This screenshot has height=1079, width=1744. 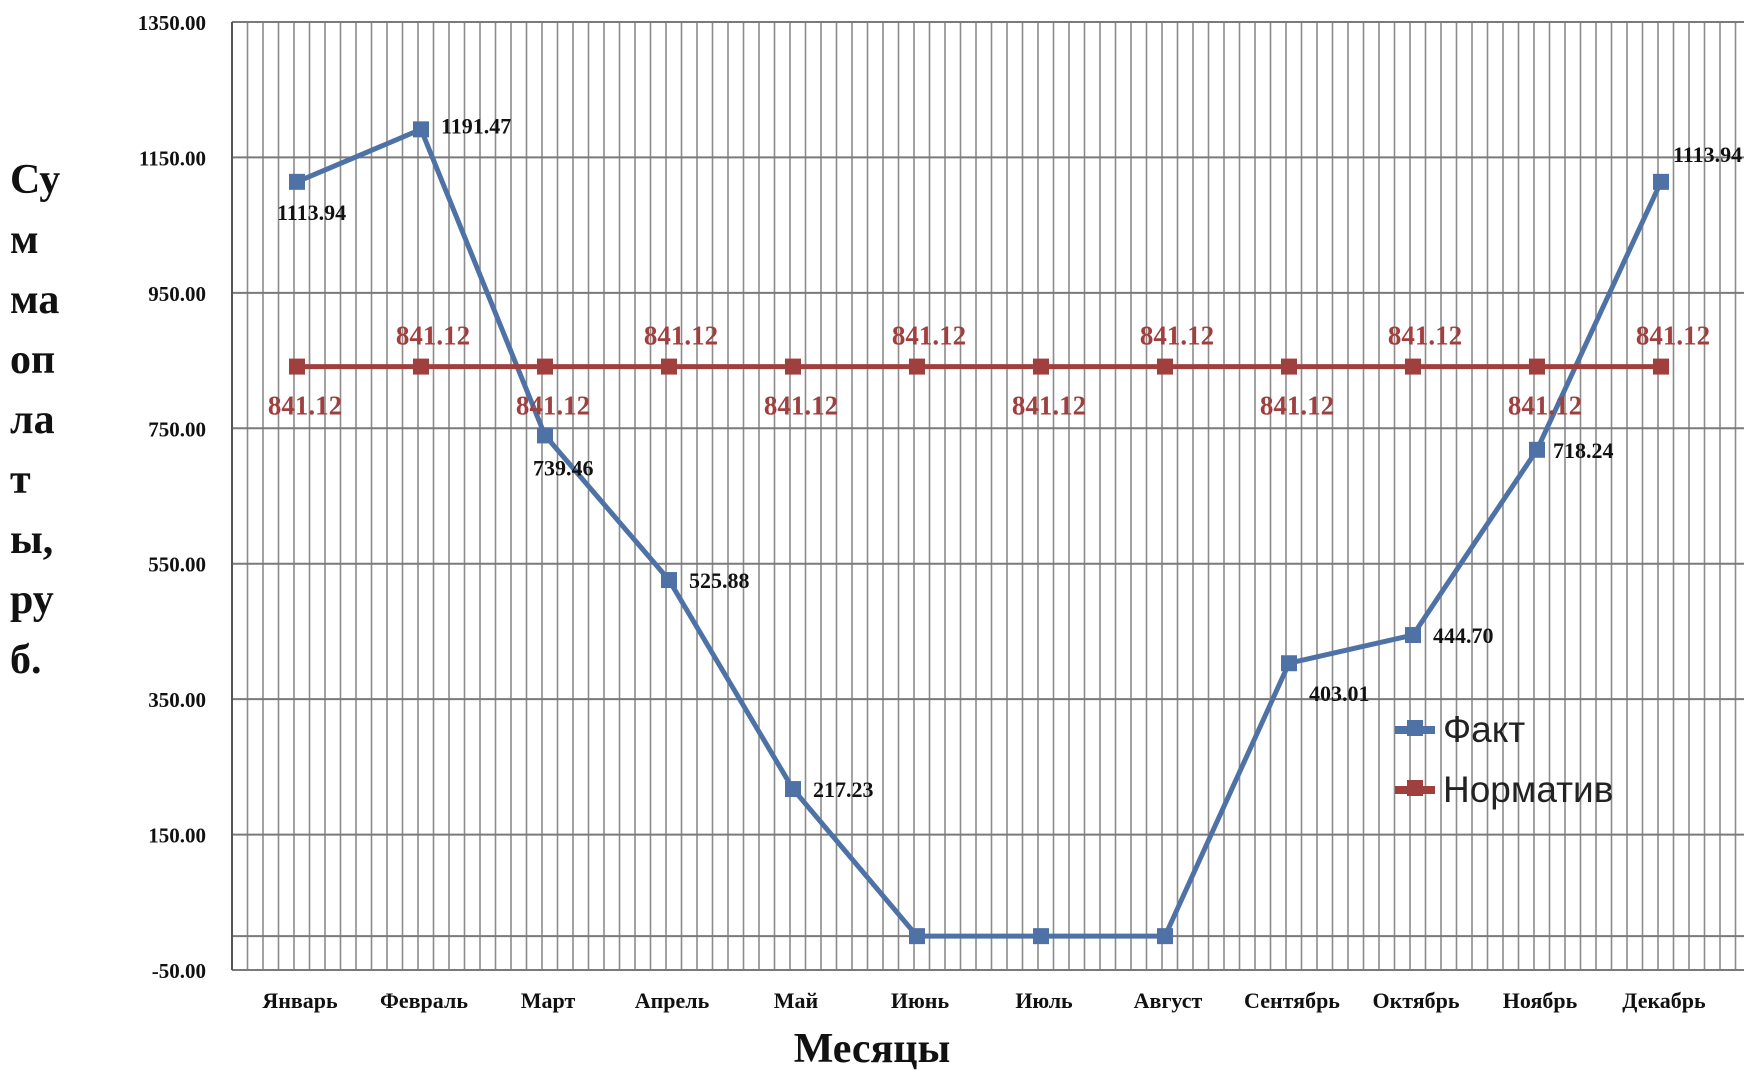 I want to click on y-axis-label-line: Су, so click(x=35, y=180).